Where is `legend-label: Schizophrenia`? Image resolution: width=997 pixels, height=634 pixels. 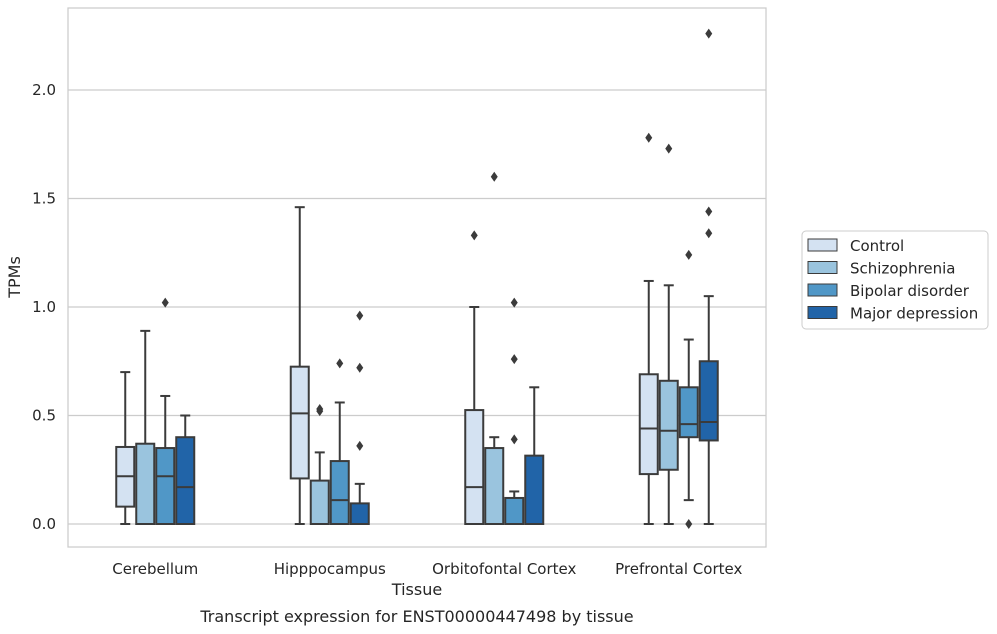
legend-label: Schizophrenia is located at coordinates (902, 269).